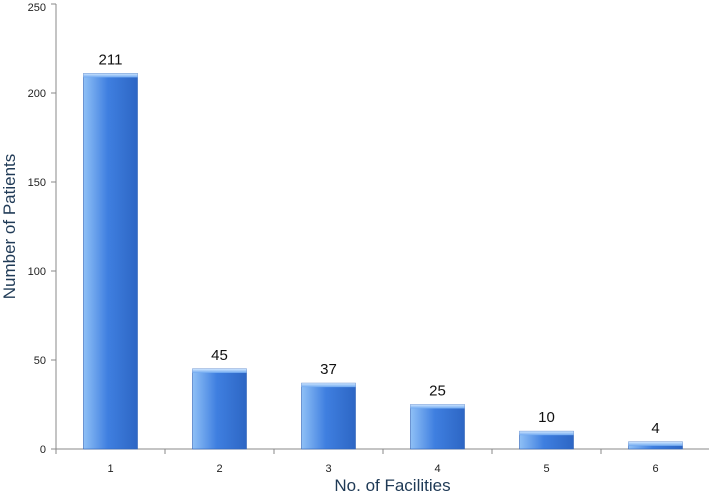 The height and width of the screenshot is (498, 709). Describe the element at coordinates (43, 450) in the screenshot. I see `y-tick-label: 0` at that location.